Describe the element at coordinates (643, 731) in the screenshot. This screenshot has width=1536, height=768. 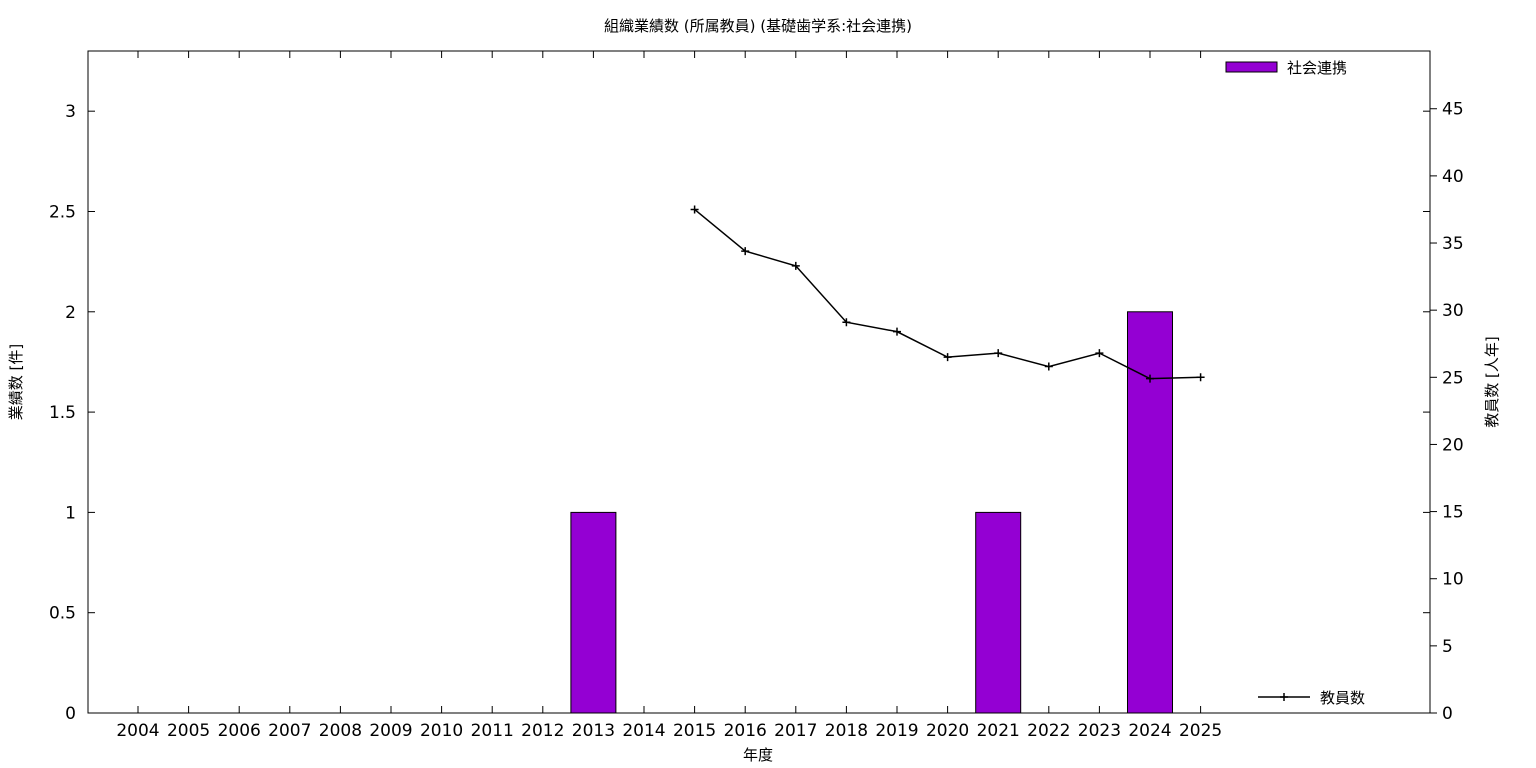
I see `x-tick-label: 2014` at that location.